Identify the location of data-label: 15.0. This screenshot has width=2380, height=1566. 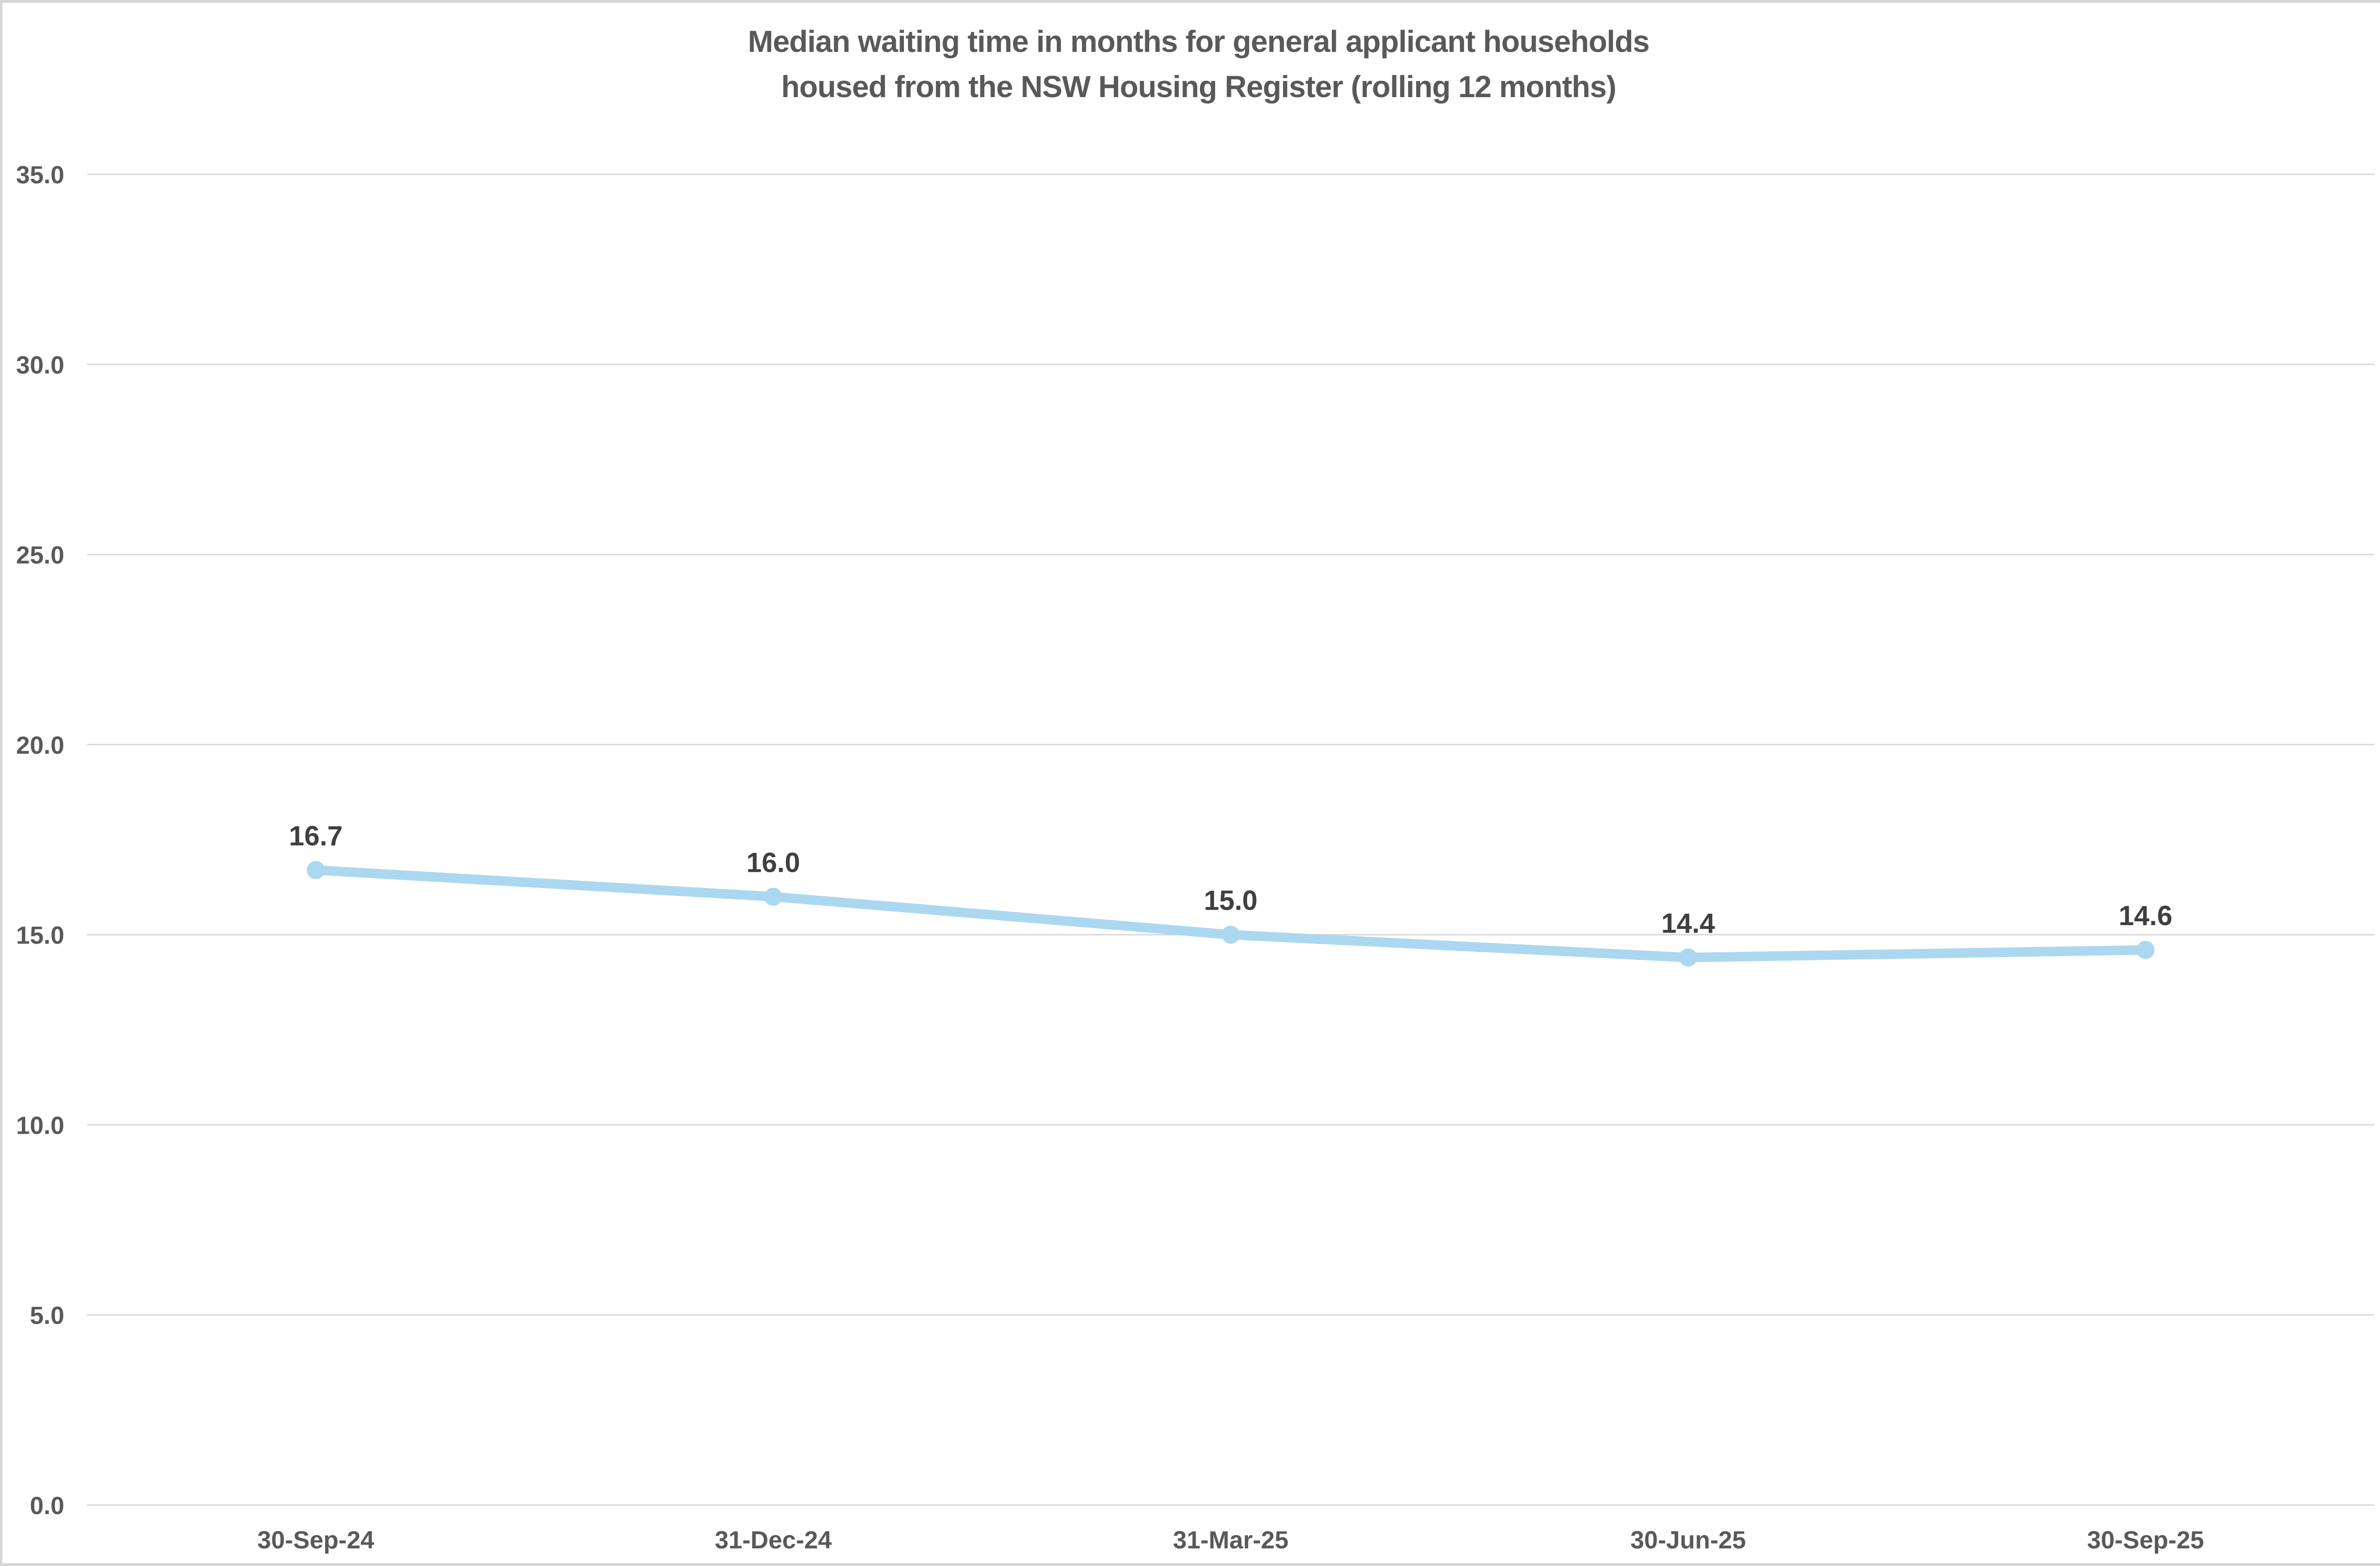
(1231, 900).